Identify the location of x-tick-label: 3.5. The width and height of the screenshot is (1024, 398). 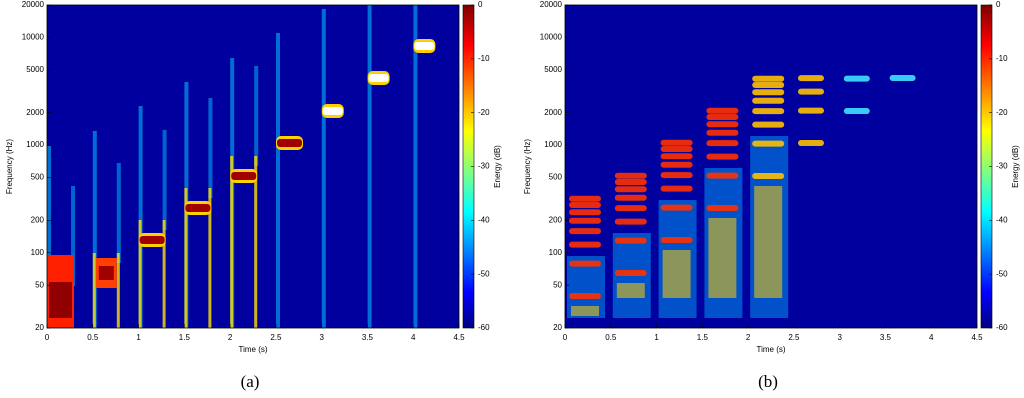
(886, 337).